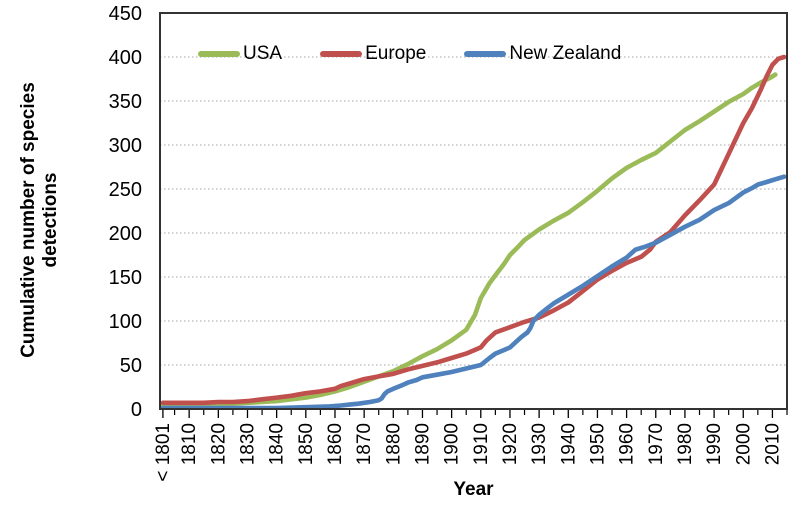  What do you see at coordinates (125, 234) in the screenshot?
I see `y-tick-label: 200` at bounding box center [125, 234].